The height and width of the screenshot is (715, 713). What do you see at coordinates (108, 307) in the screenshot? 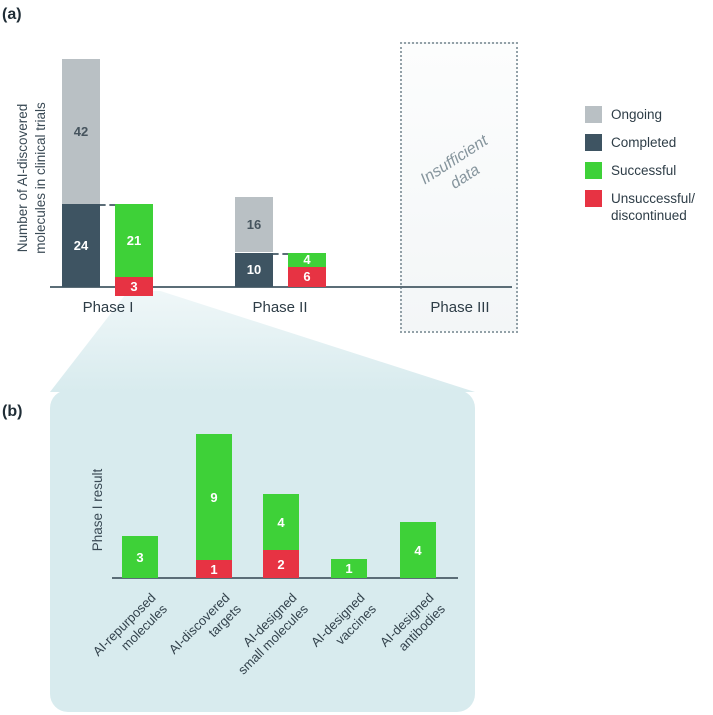
I see `x-tick-phase-1: Phase I` at bounding box center [108, 307].